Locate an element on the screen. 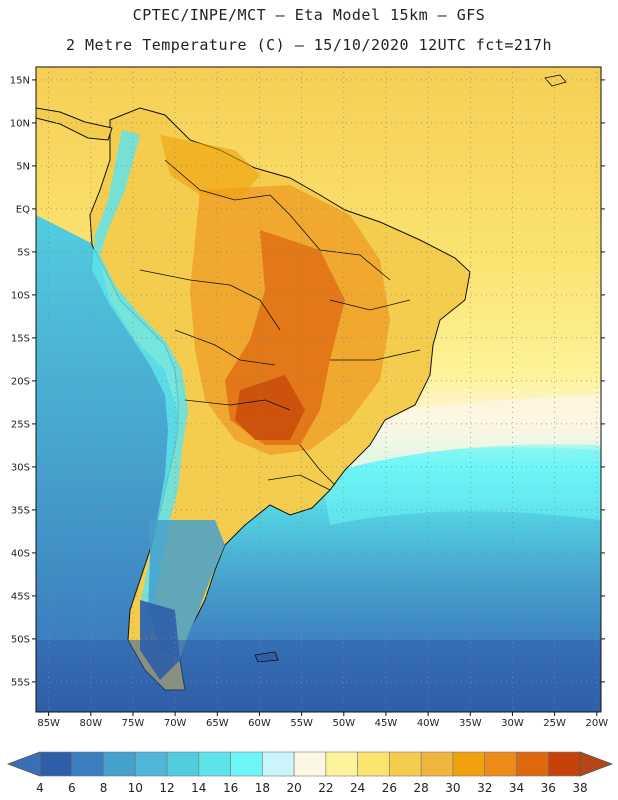  lon-tick-label: 75W is located at coordinates (133, 723).